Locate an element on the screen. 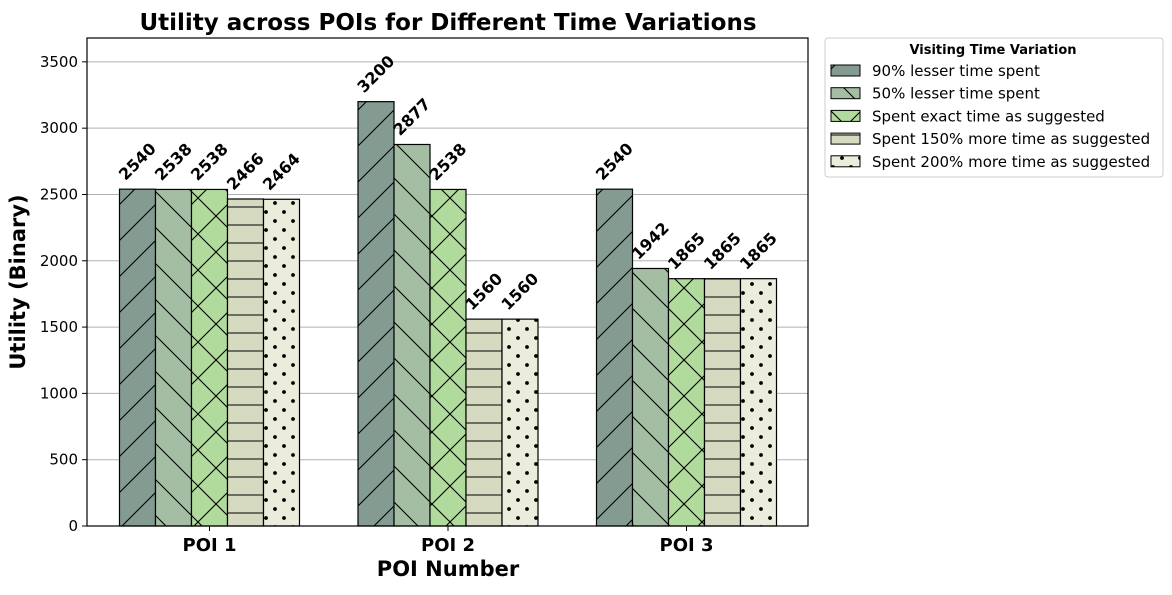 The image size is (1172, 595). y-tick-label: 1500 is located at coordinates (59, 327).